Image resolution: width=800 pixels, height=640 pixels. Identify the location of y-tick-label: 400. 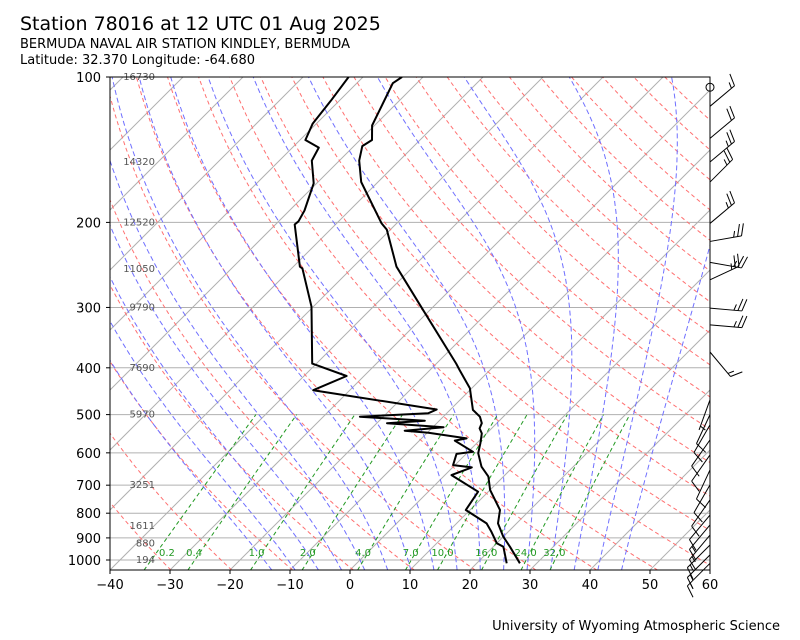
(88, 369).